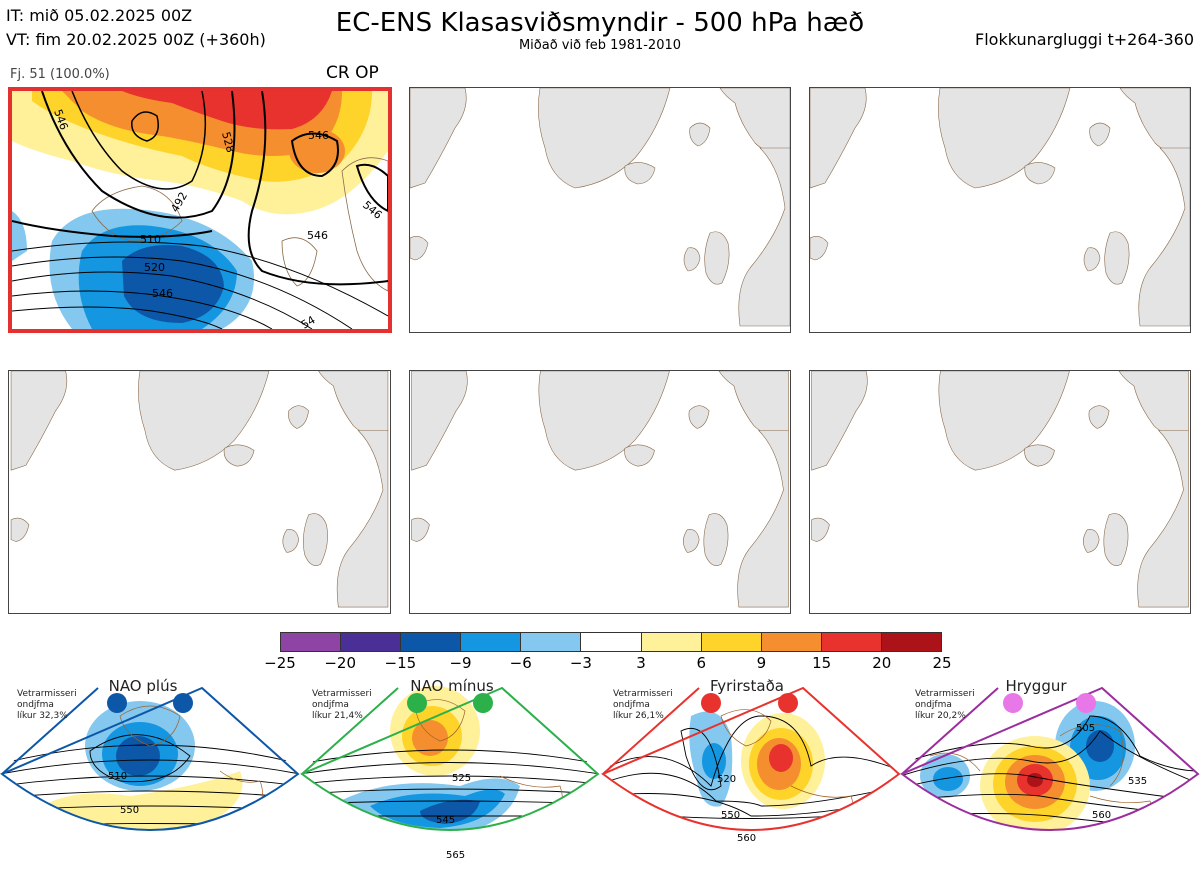 This screenshot has height=871, width=1200. I want to click on contour-label: 492, so click(179, 202).